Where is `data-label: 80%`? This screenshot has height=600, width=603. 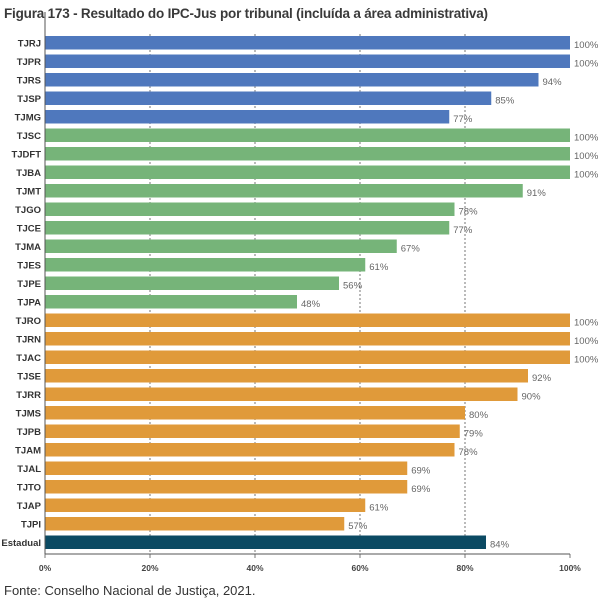
data-label: 80% is located at coordinates (479, 415).